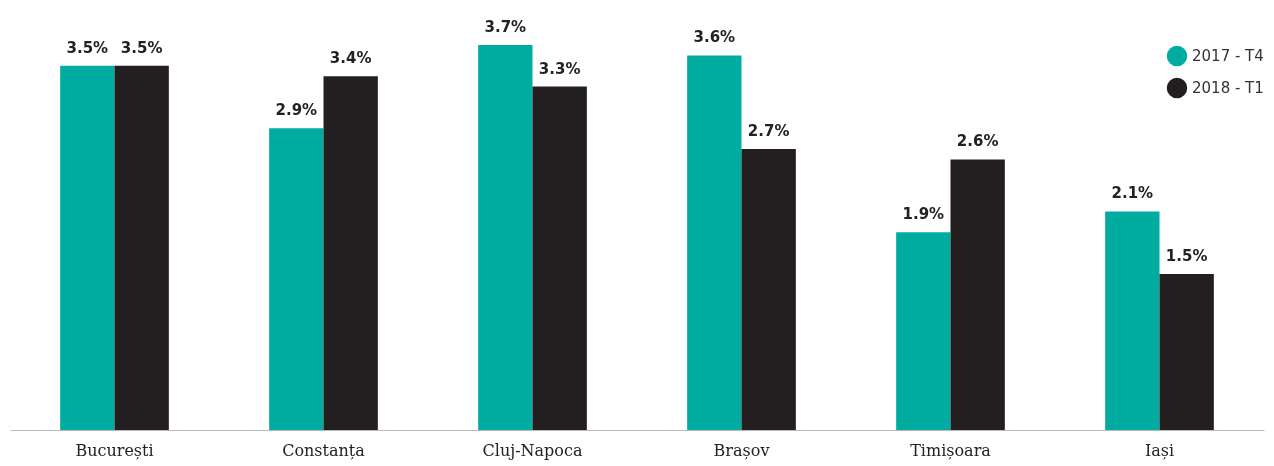 This screenshot has width=1274, height=466. What do you see at coordinates (1159, 450) in the screenshot?
I see `x-tick-label: Iași` at bounding box center [1159, 450].